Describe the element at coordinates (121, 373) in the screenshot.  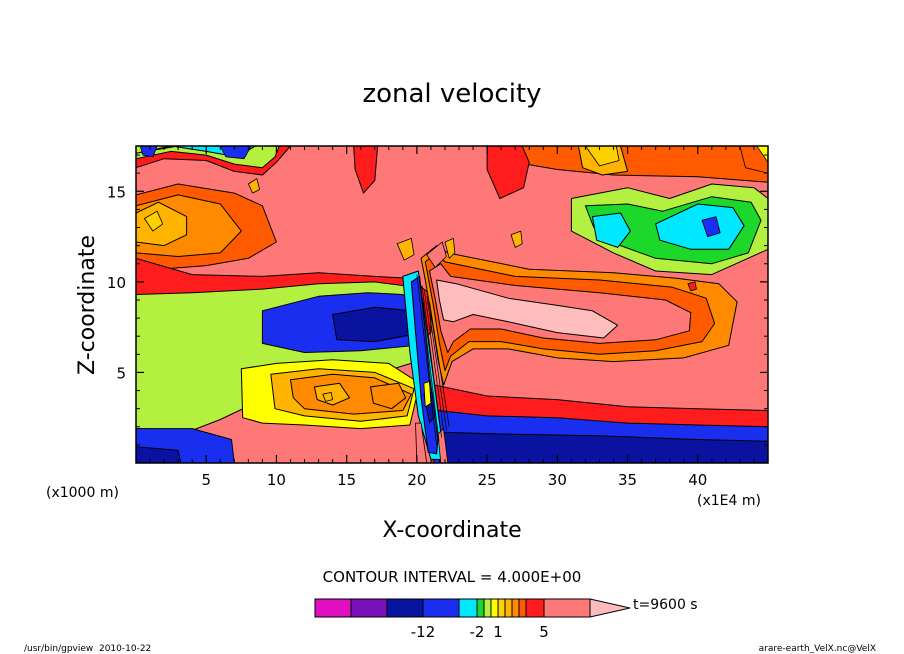
I see `y-tick-label: 5` at that location.